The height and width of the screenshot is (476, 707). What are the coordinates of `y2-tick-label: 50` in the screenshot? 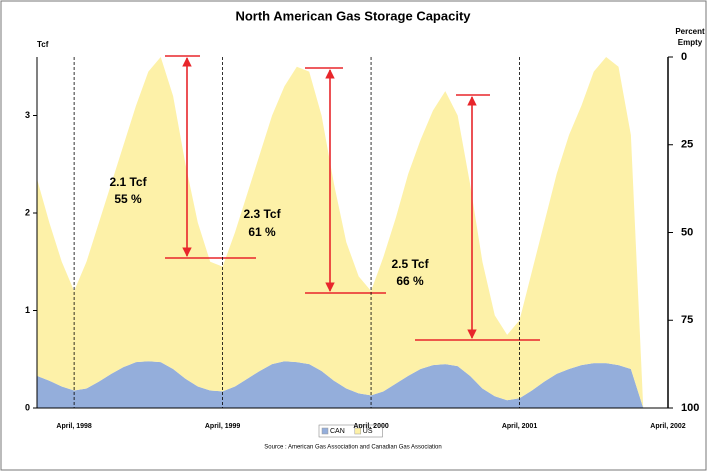 It's located at (687, 232).